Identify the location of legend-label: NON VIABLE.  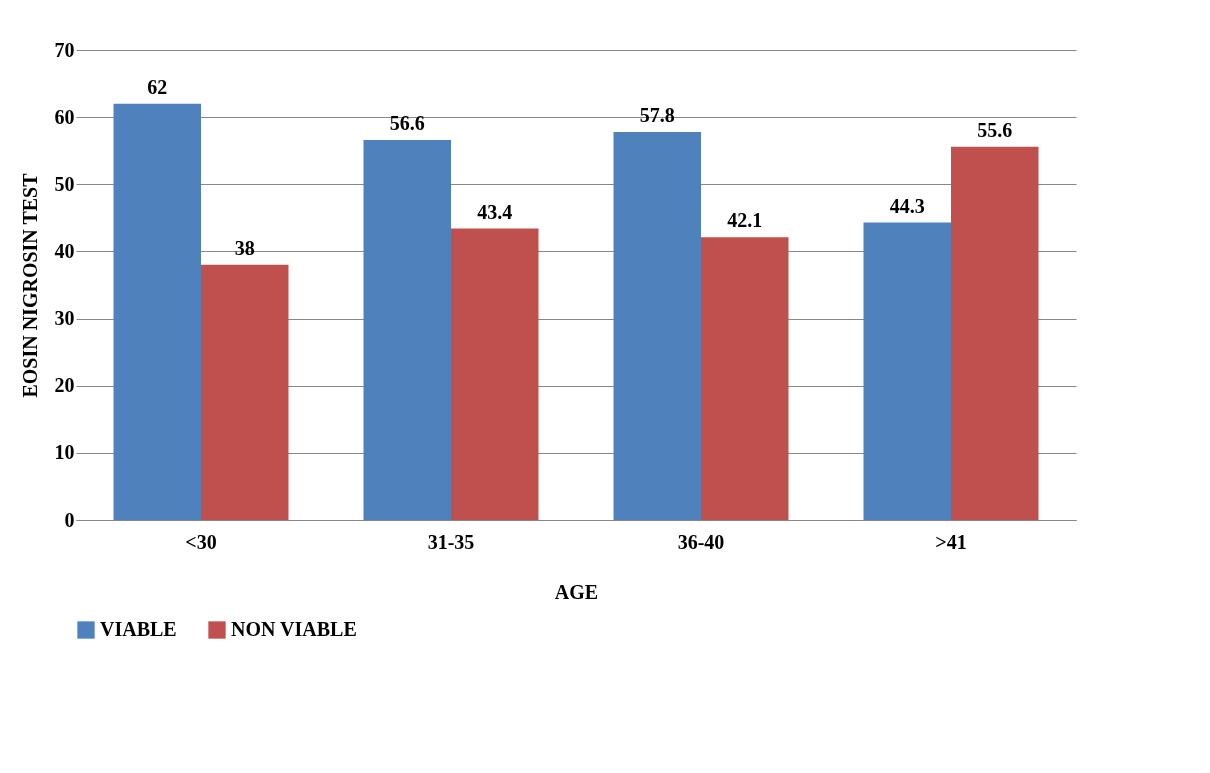
(294, 629).